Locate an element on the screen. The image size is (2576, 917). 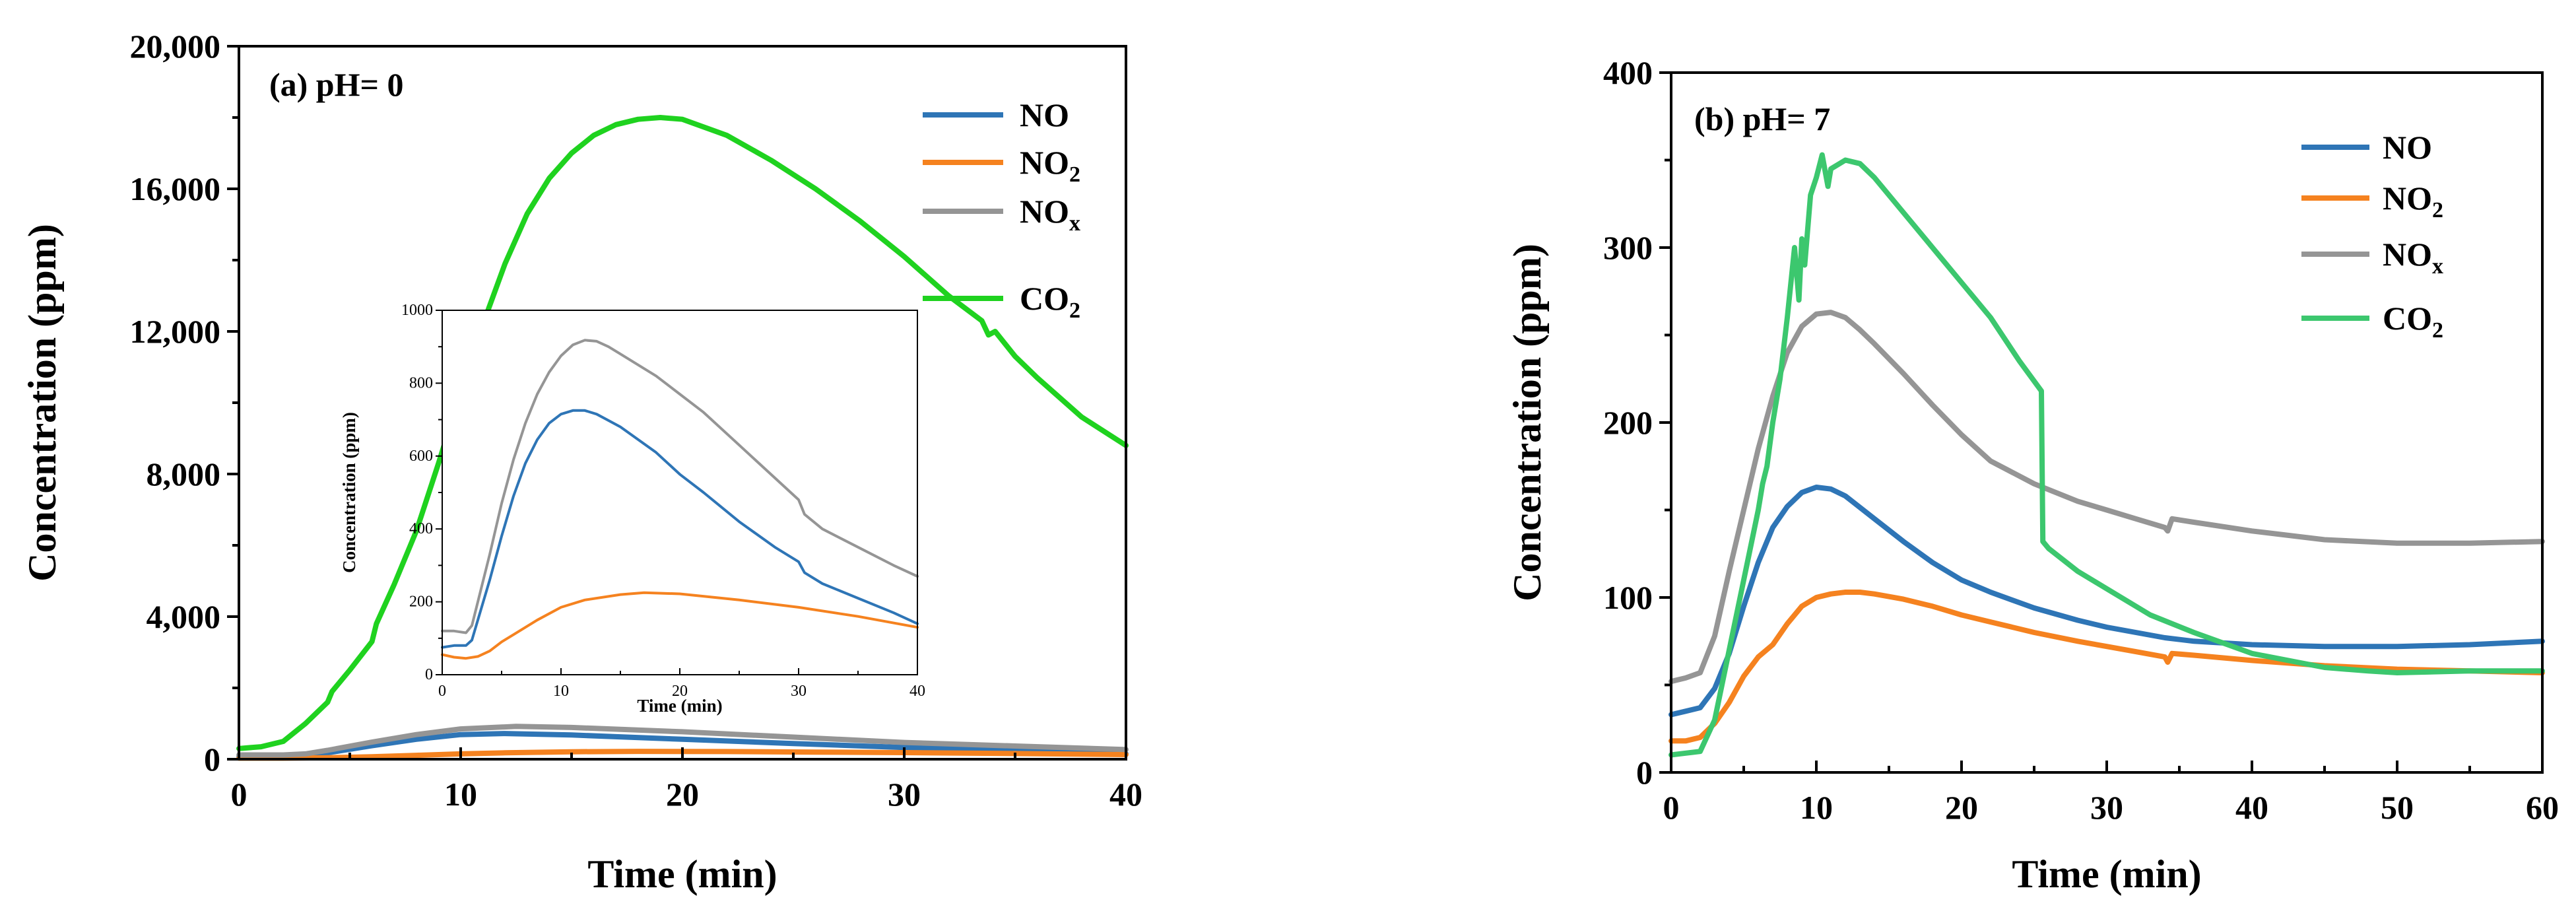
panel-b-legend: NO NO2 NOx CO2 is located at coordinates (2372, 236).